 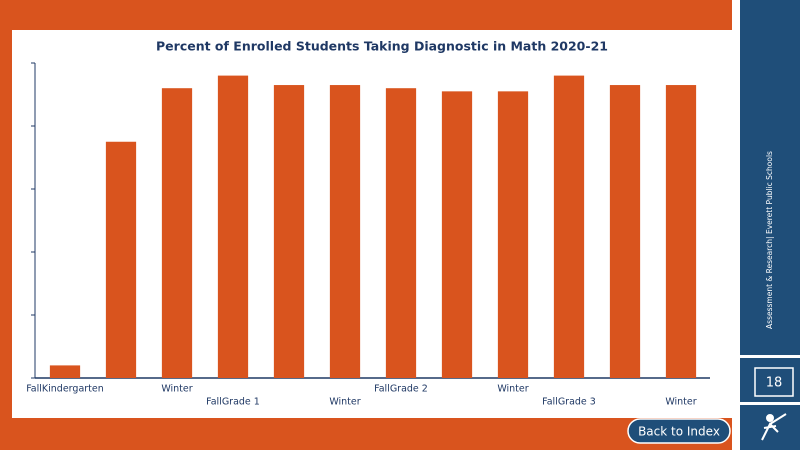 What do you see at coordinates (774, 427) in the screenshot?
I see `logo` at bounding box center [774, 427].